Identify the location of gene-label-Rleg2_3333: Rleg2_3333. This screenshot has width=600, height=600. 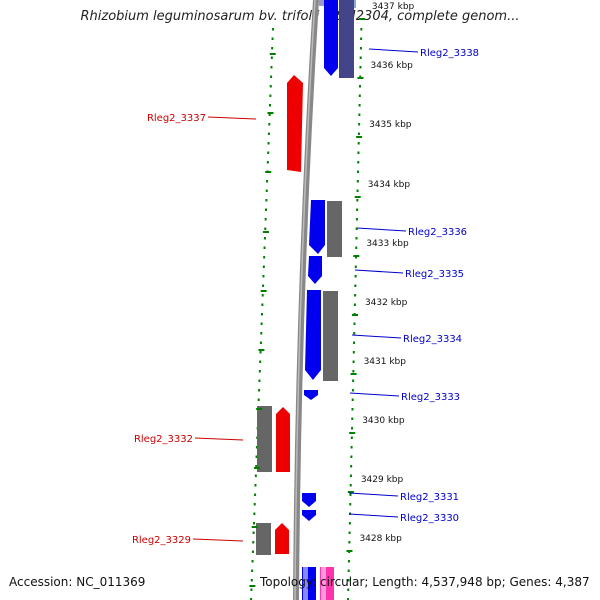
(430, 397).